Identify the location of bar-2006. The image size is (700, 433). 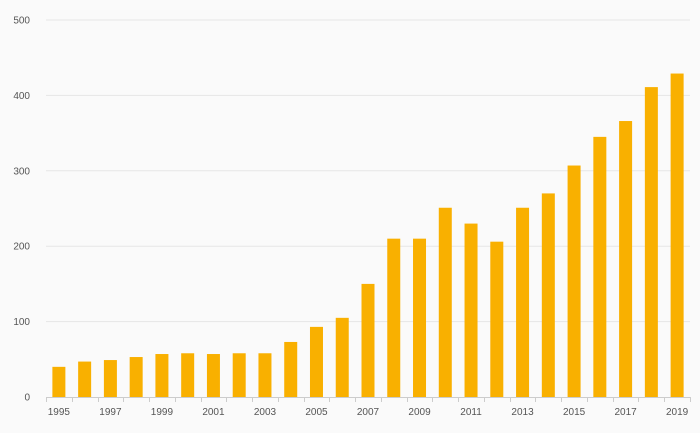
(342, 357).